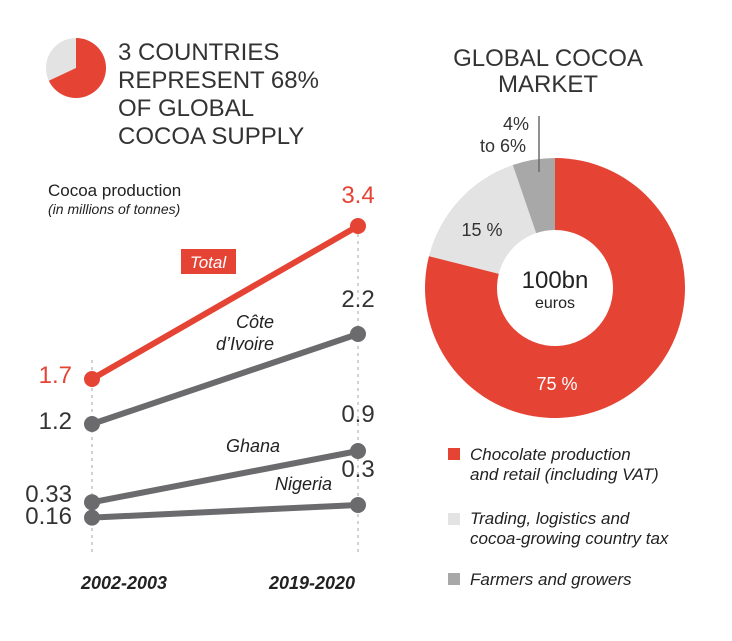 Image resolution: width=732 pixels, height=641 pixels. What do you see at coordinates (548, 58) in the screenshot?
I see `donut-title-line-1: GLOBAL COCOA` at bounding box center [548, 58].